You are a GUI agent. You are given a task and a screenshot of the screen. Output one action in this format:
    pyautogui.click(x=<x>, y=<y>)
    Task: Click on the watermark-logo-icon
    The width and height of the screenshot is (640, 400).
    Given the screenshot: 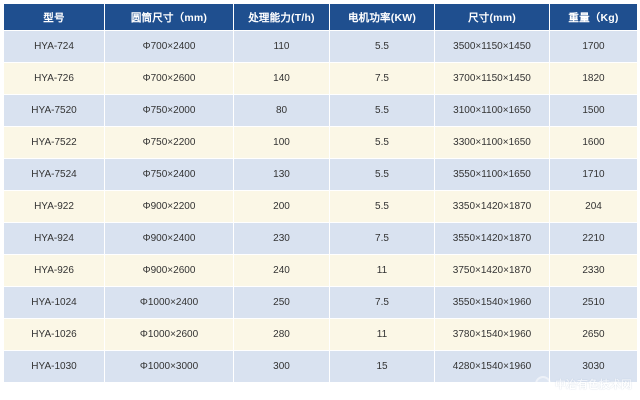 What is the action you would take?
    pyautogui.click(x=543, y=384)
    